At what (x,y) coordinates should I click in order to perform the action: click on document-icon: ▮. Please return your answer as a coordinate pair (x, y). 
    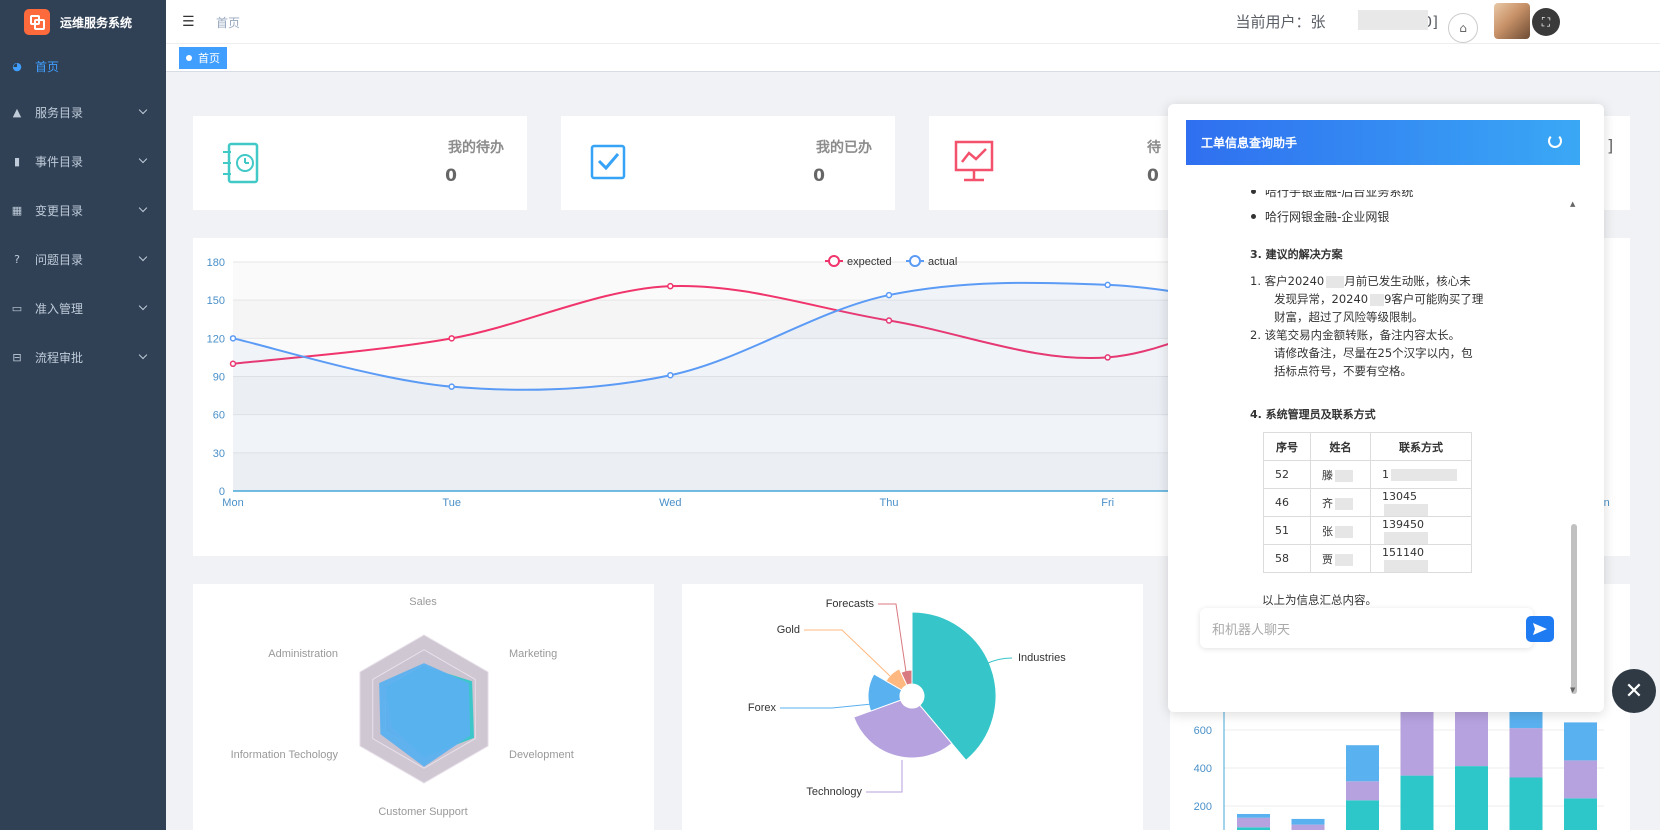
    Looking at the image, I should click on (17, 161).